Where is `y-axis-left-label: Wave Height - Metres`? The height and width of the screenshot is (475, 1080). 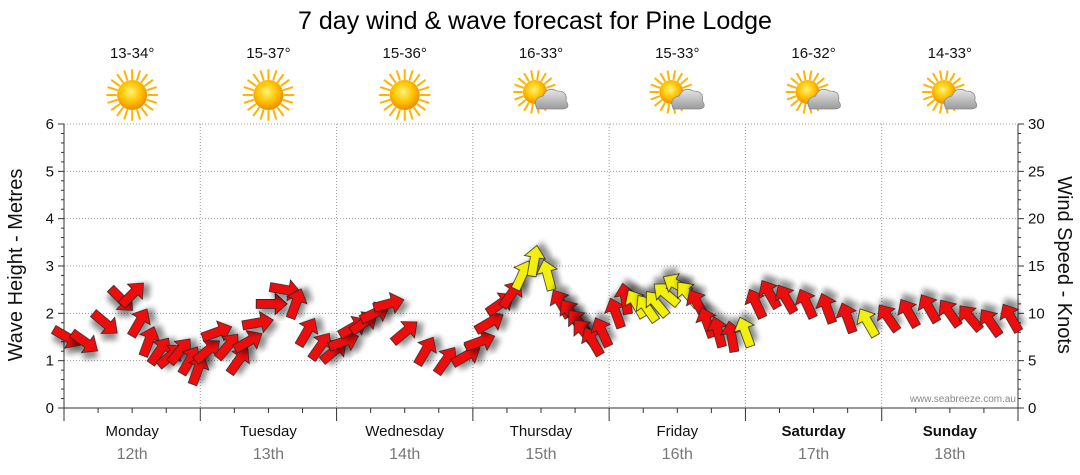 y-axis-left-label: Wave Height - Metres is located at coordinates (16, 265).